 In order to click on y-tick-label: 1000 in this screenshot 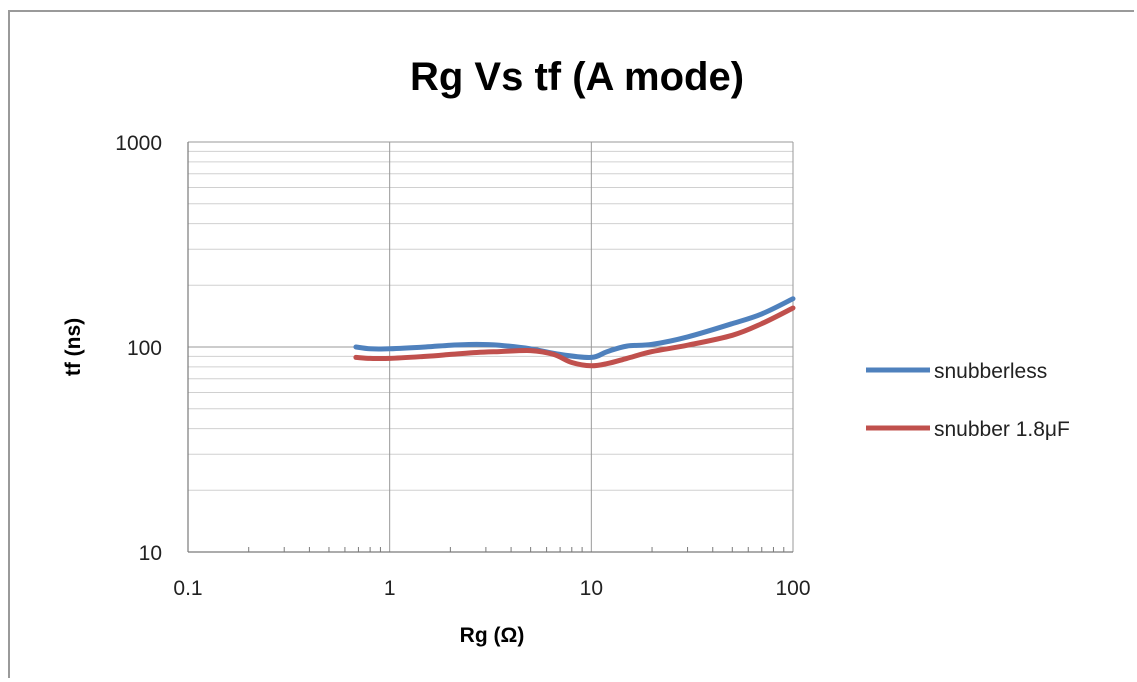, I will do `click(138, 143)`.